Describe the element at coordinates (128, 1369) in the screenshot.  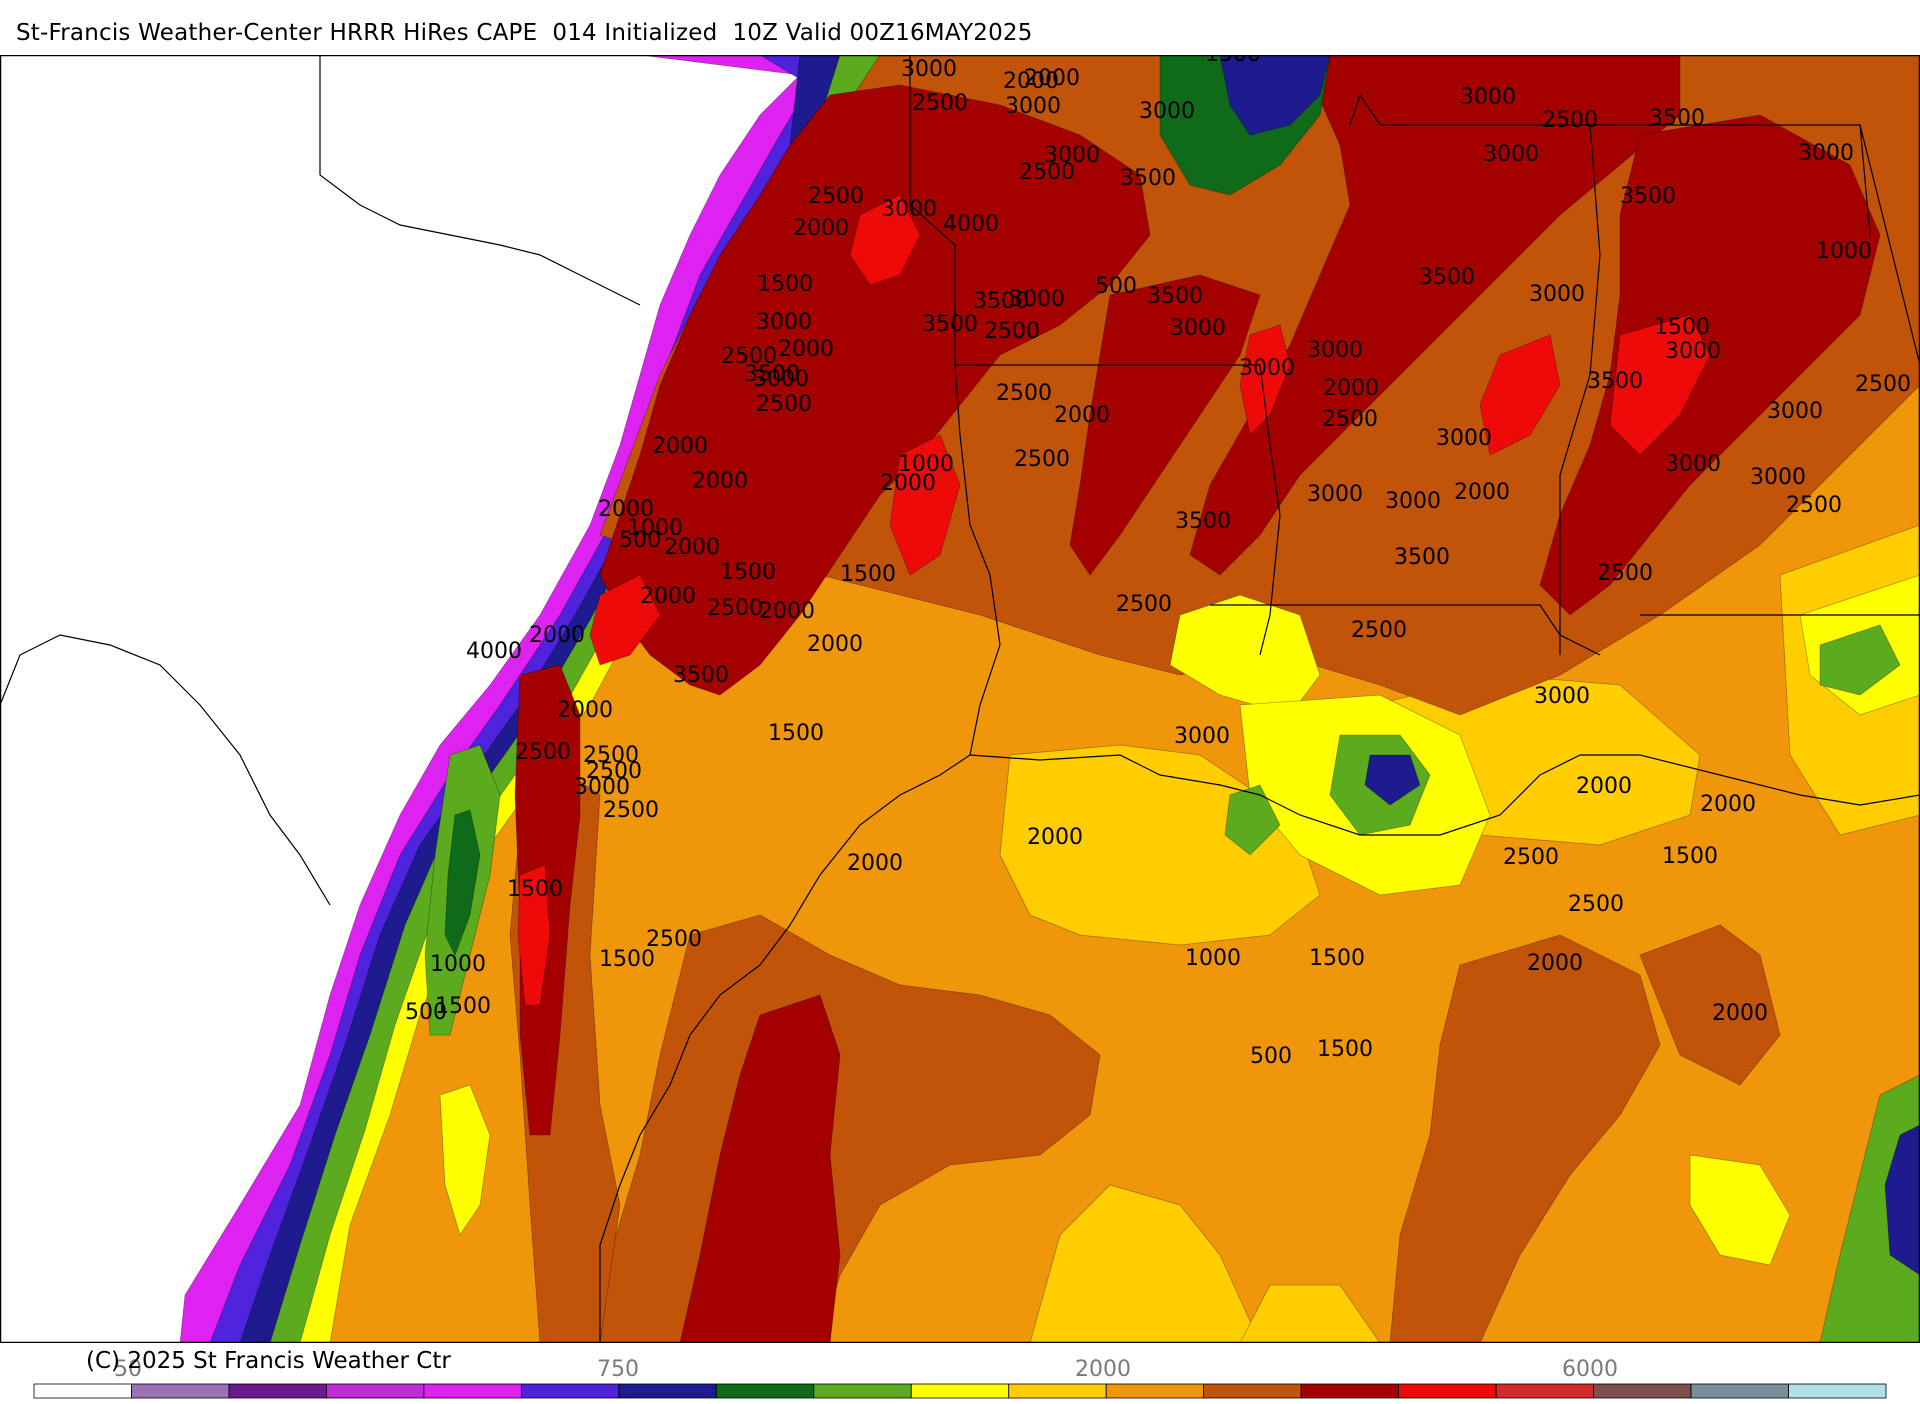
I see `colorbar-tick-label: 50` at that location.